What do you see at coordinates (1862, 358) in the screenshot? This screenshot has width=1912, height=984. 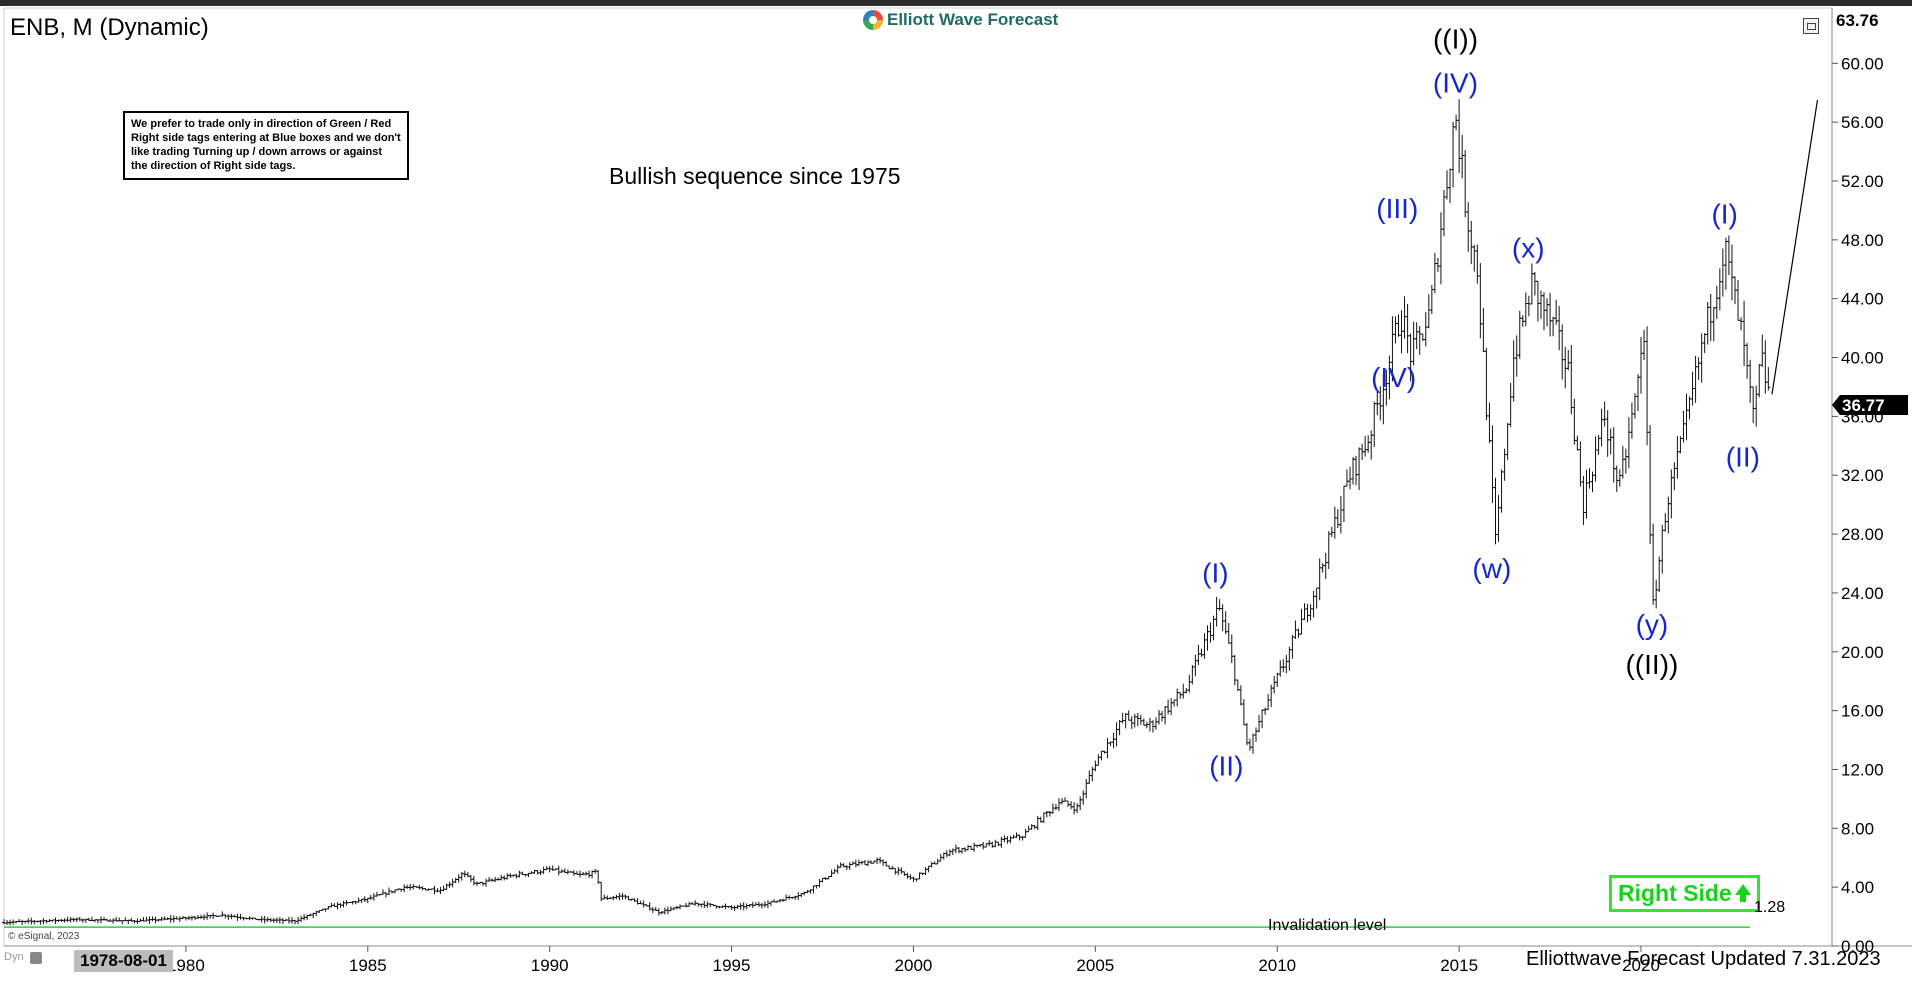 I see `y-tick-label: 40.00` at bounding box center [1862, 358].